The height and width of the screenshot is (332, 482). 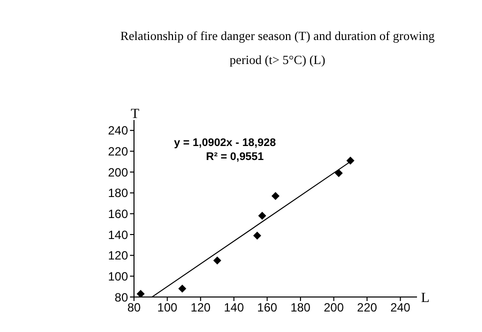 What do you see at coordinates (135, 114) in the screenshot?
I see `y-axis-title: T` at bounding box center [135, 114].